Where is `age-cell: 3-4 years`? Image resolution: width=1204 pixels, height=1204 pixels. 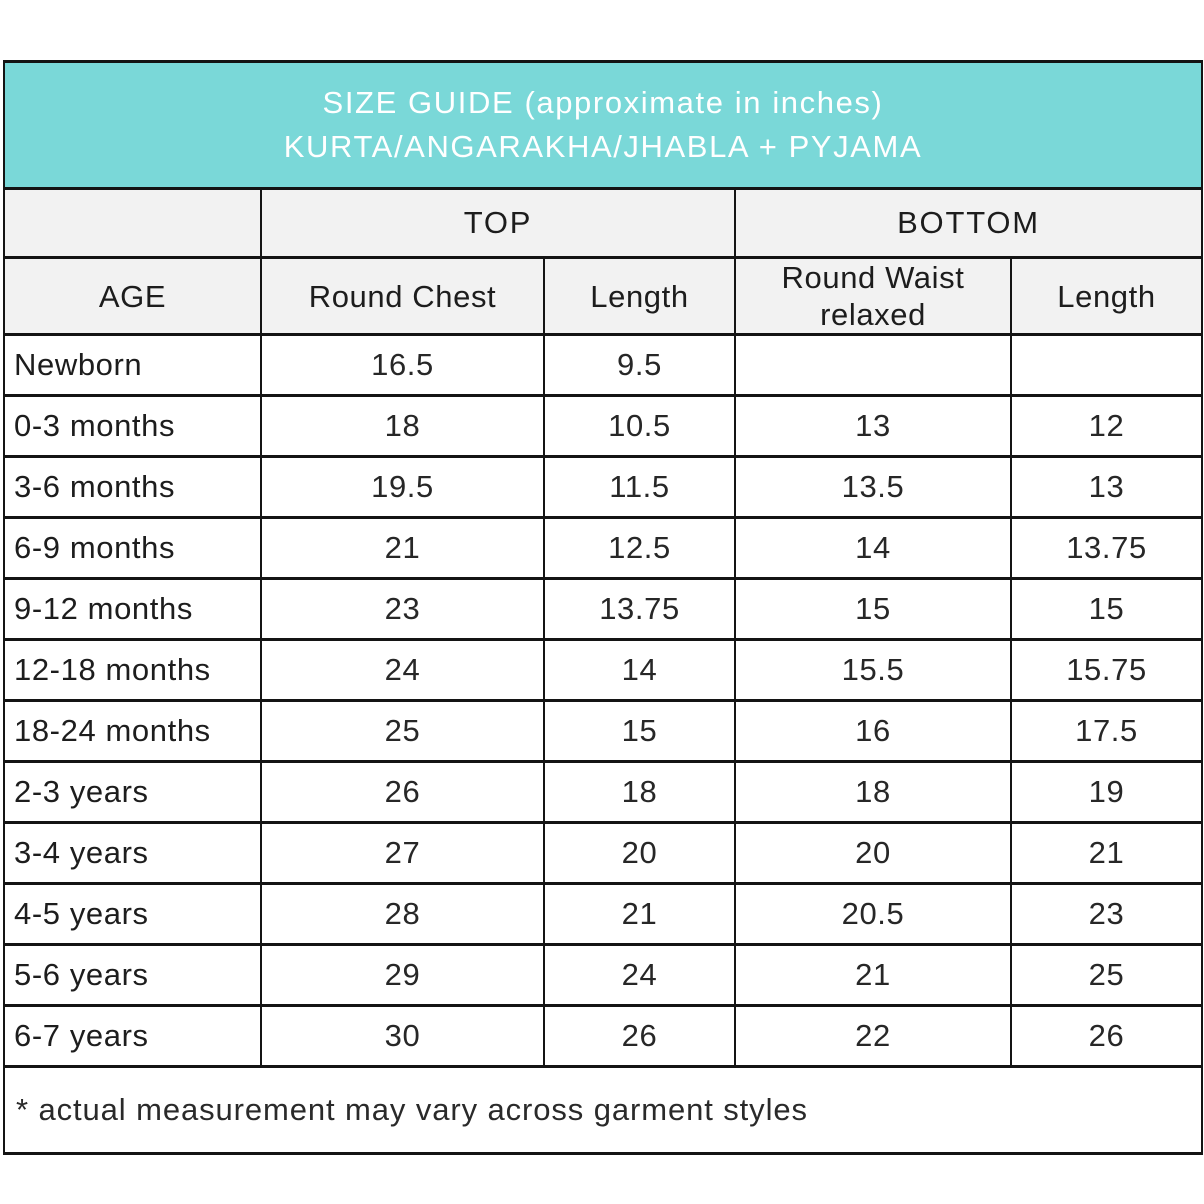 age-cell: 3-4 years is located at coordinates (132, 853).